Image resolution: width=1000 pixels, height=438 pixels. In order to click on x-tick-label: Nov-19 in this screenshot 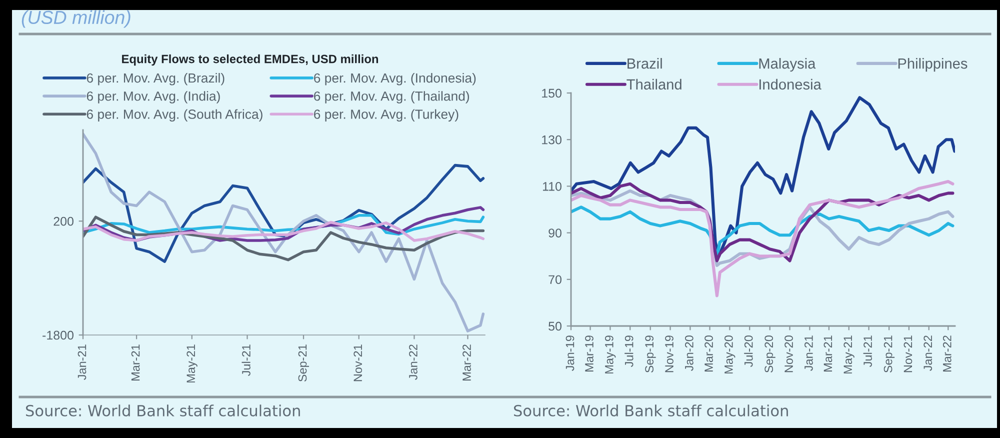, I will do `click(669, 354)`.